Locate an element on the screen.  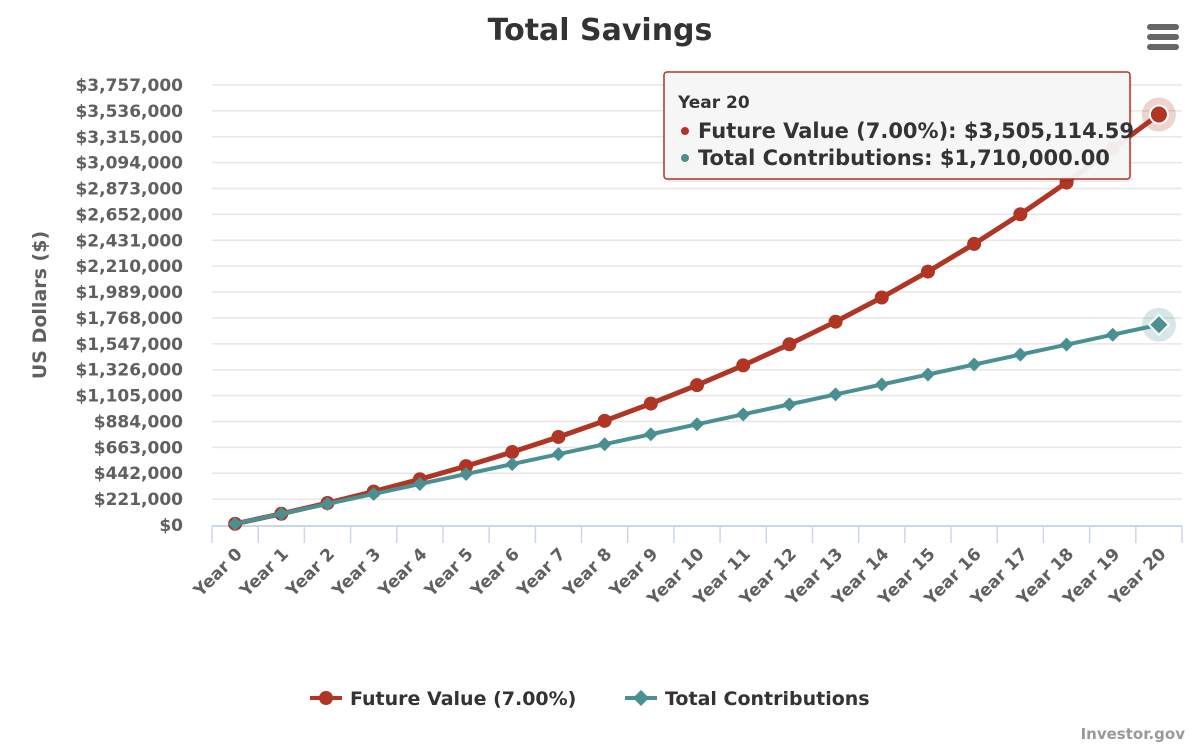
menu-button is located at coordinates (1160, 36).